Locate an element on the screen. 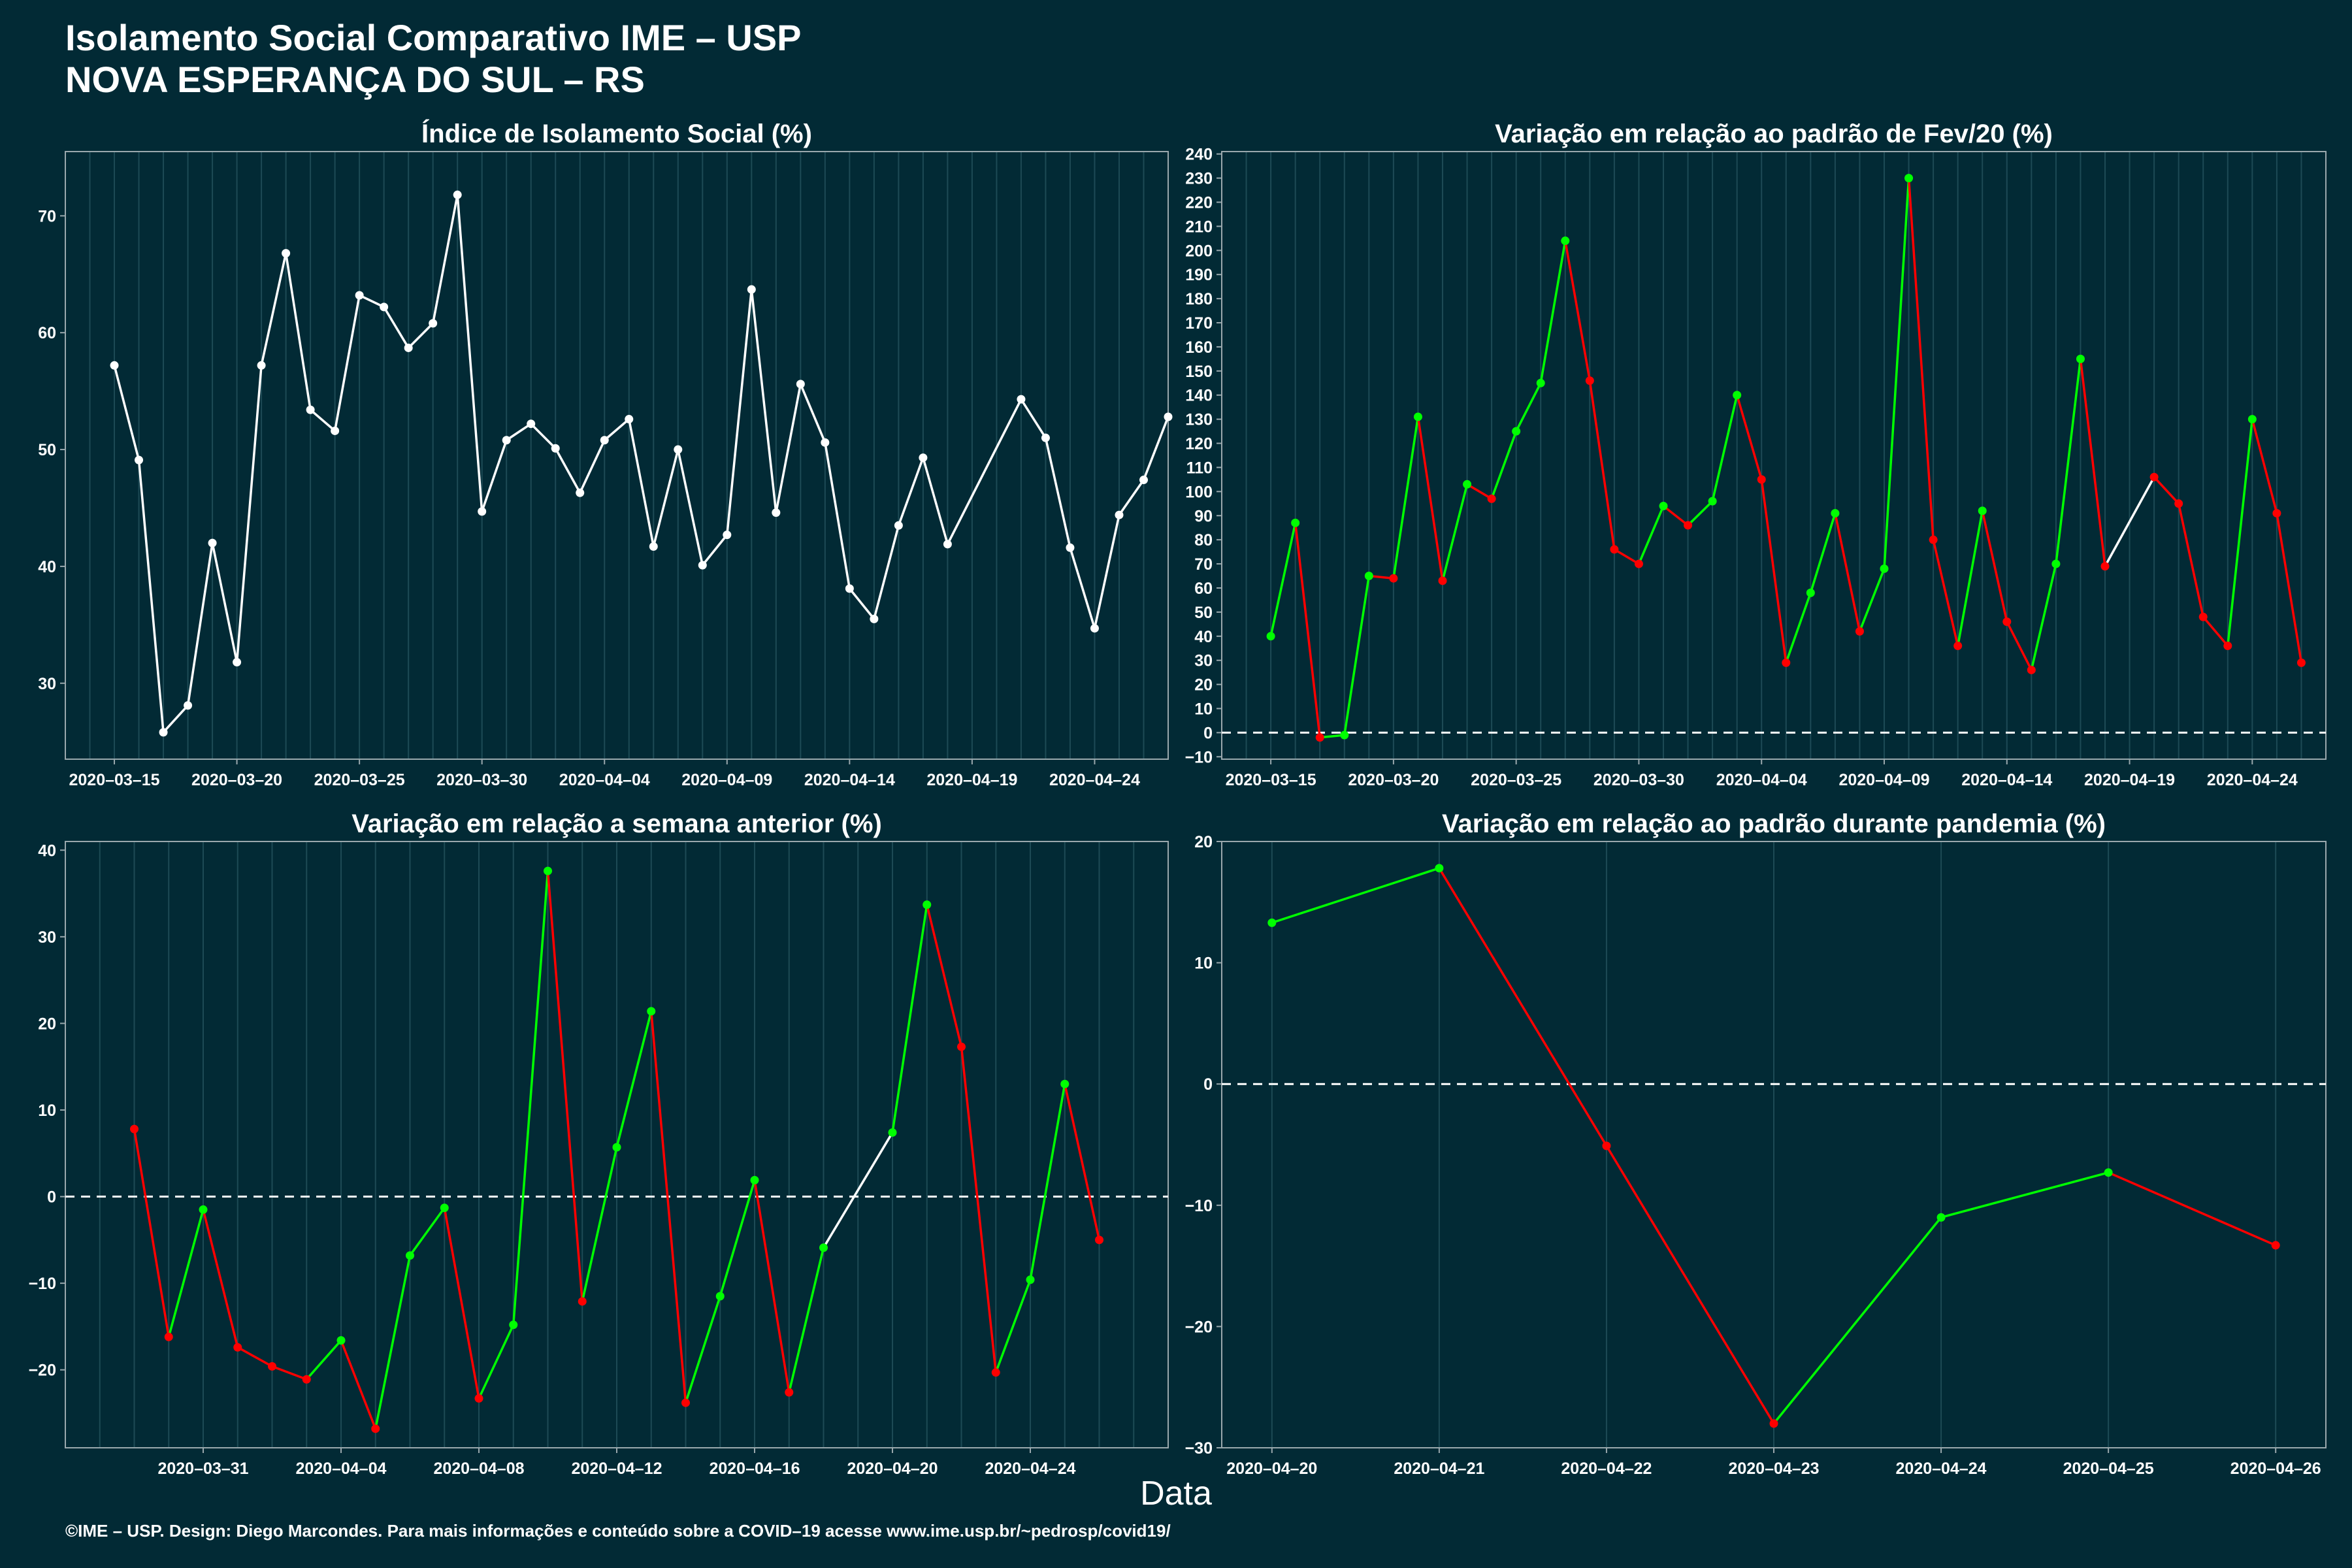  x-tick-label: 2020–04–04 is located at coordinates (340, 1469).